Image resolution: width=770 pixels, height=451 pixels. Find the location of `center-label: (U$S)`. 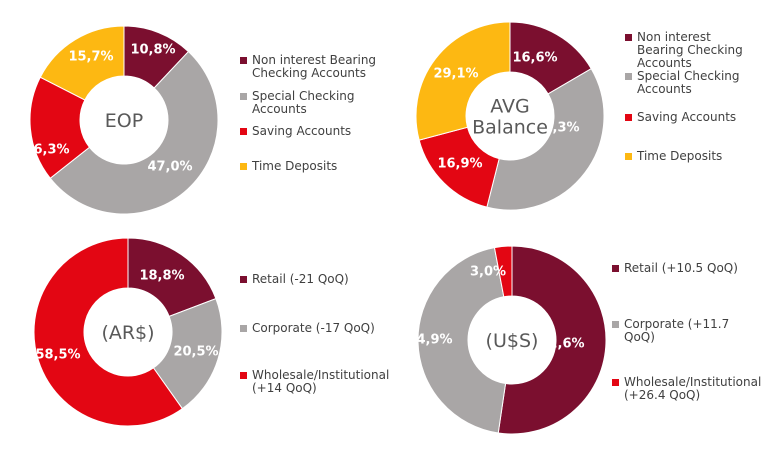

center-label: (U$S) is located at coordinates (512, 341).